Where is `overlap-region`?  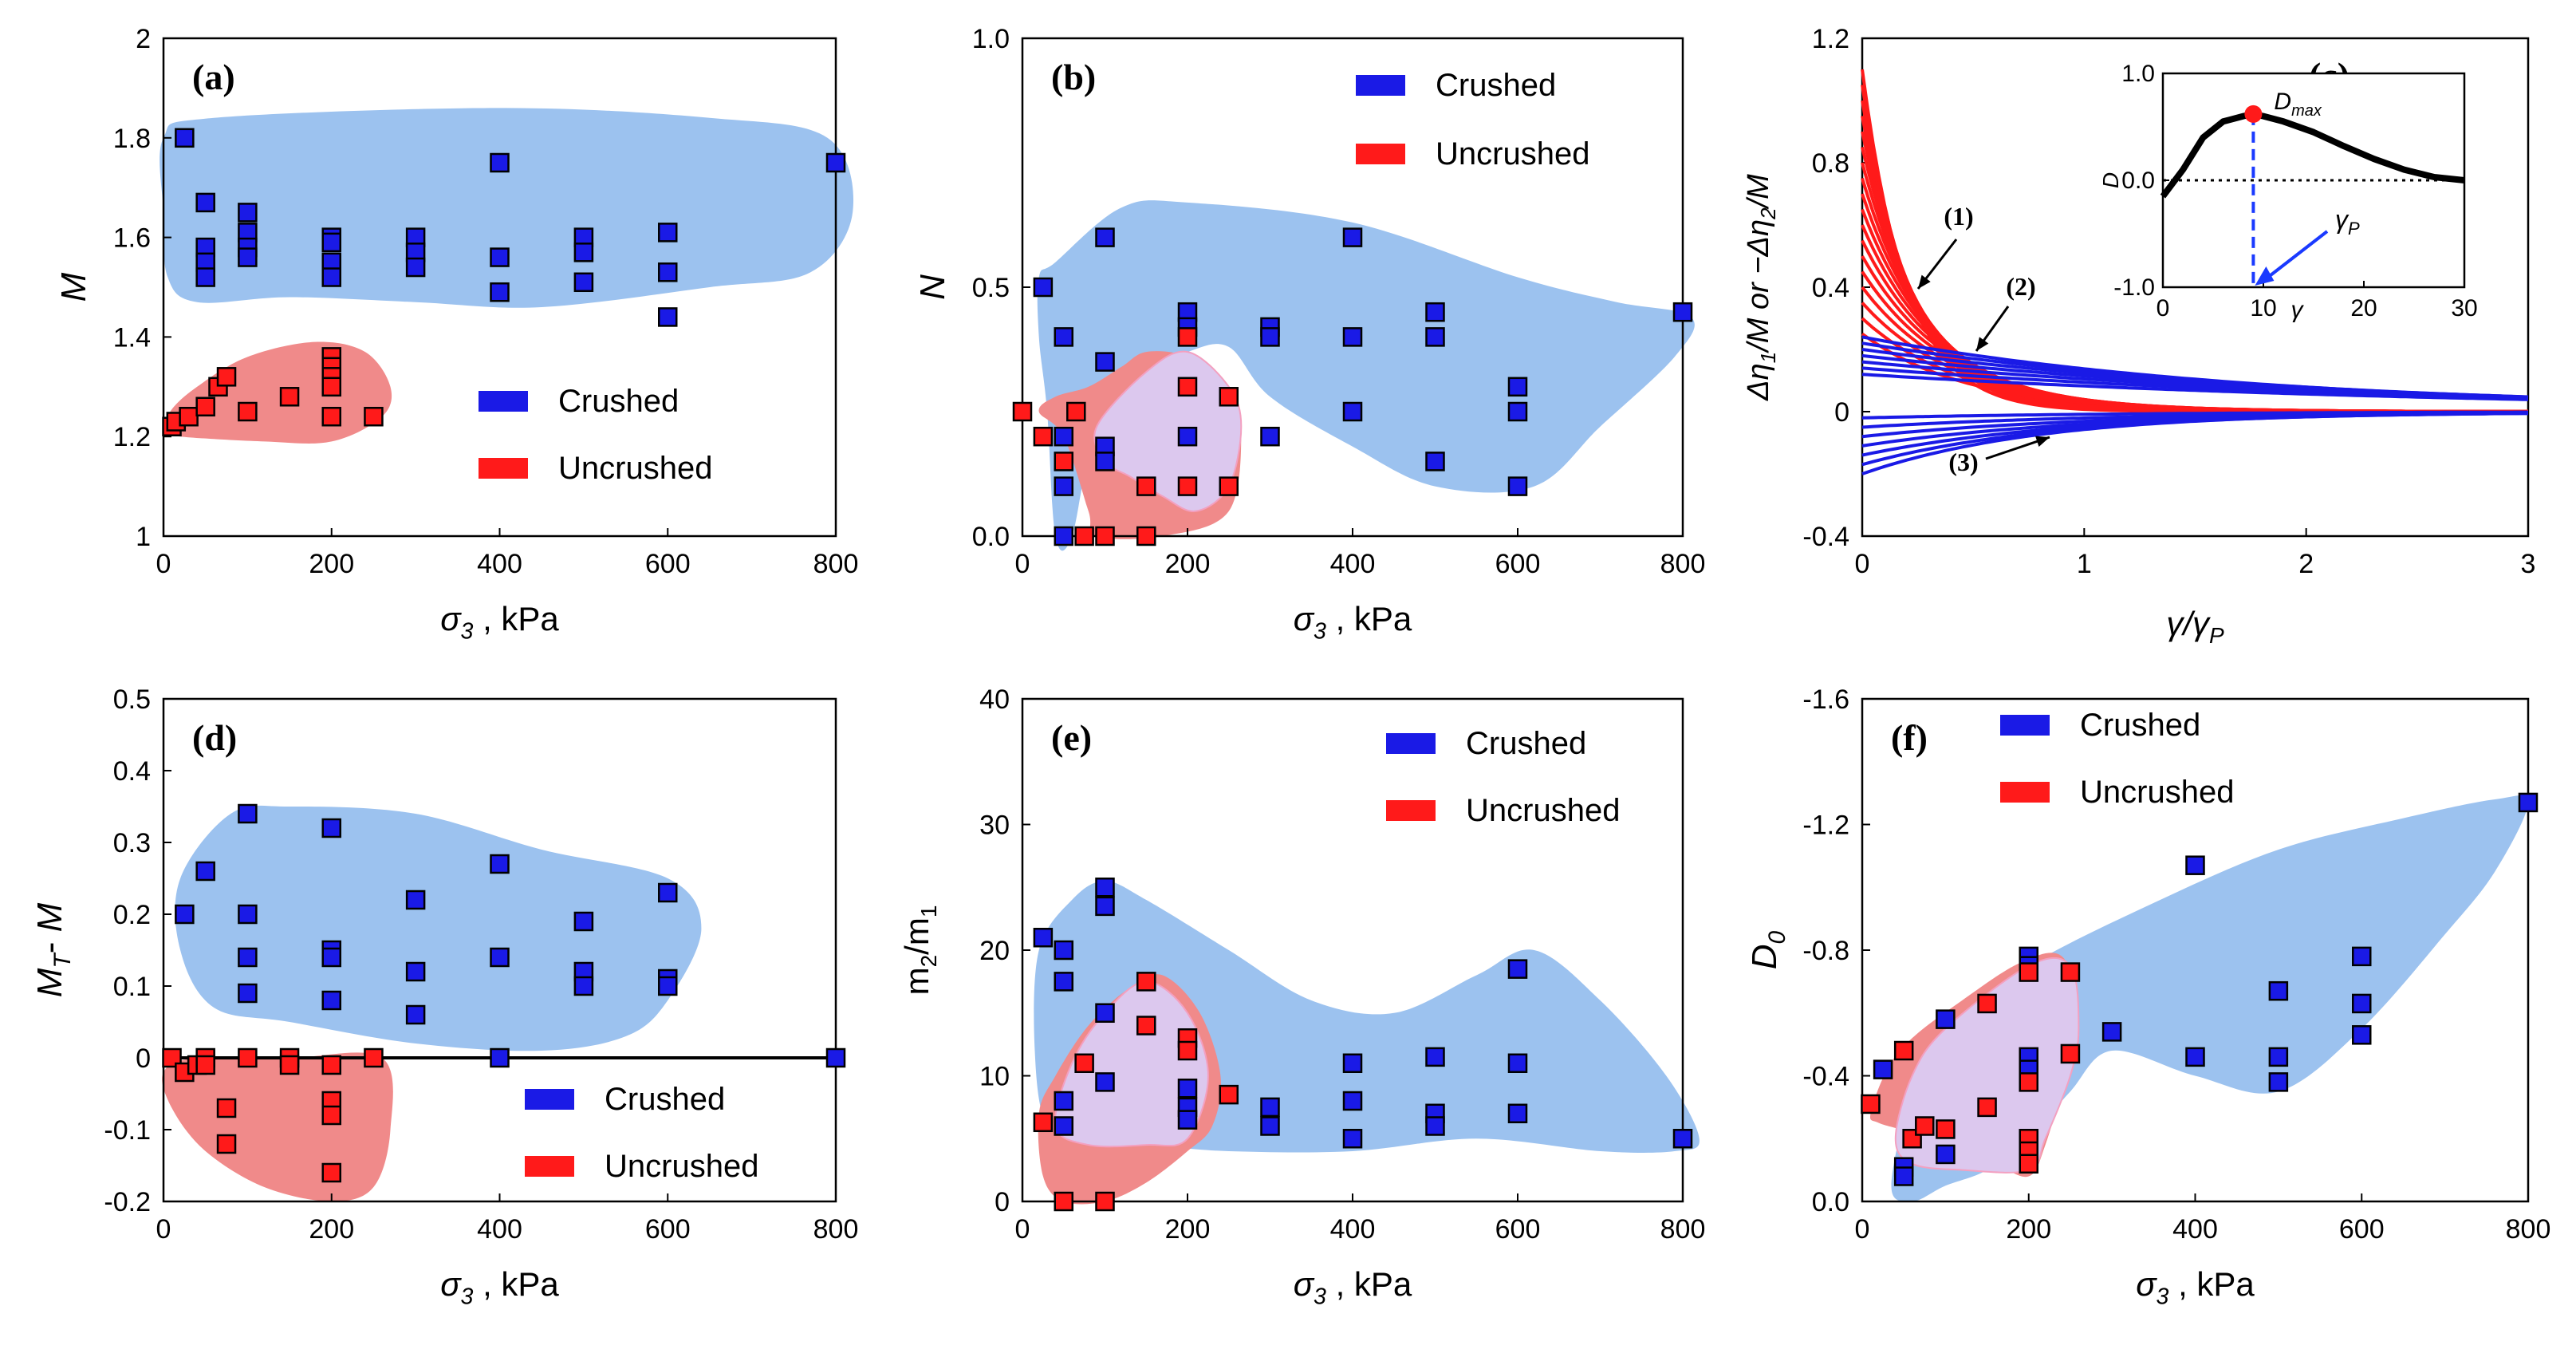 overlap-region is located at coordinates (1987, 1065).